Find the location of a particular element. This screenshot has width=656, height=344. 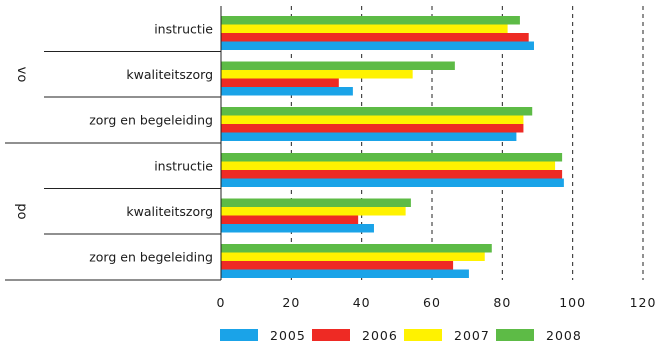

bar-vo-instructie-2006 is located at coordinates (375, 37).